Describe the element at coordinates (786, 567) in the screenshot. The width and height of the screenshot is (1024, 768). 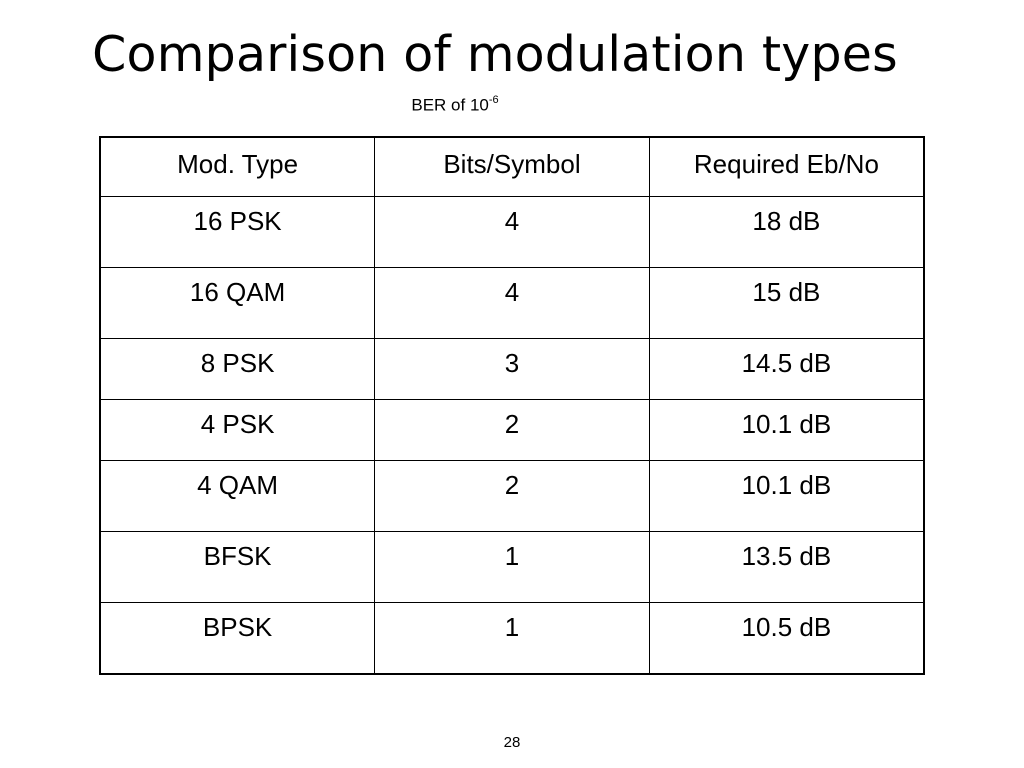
I see `cell-required-eb-no: 13.5 dB` at that location.